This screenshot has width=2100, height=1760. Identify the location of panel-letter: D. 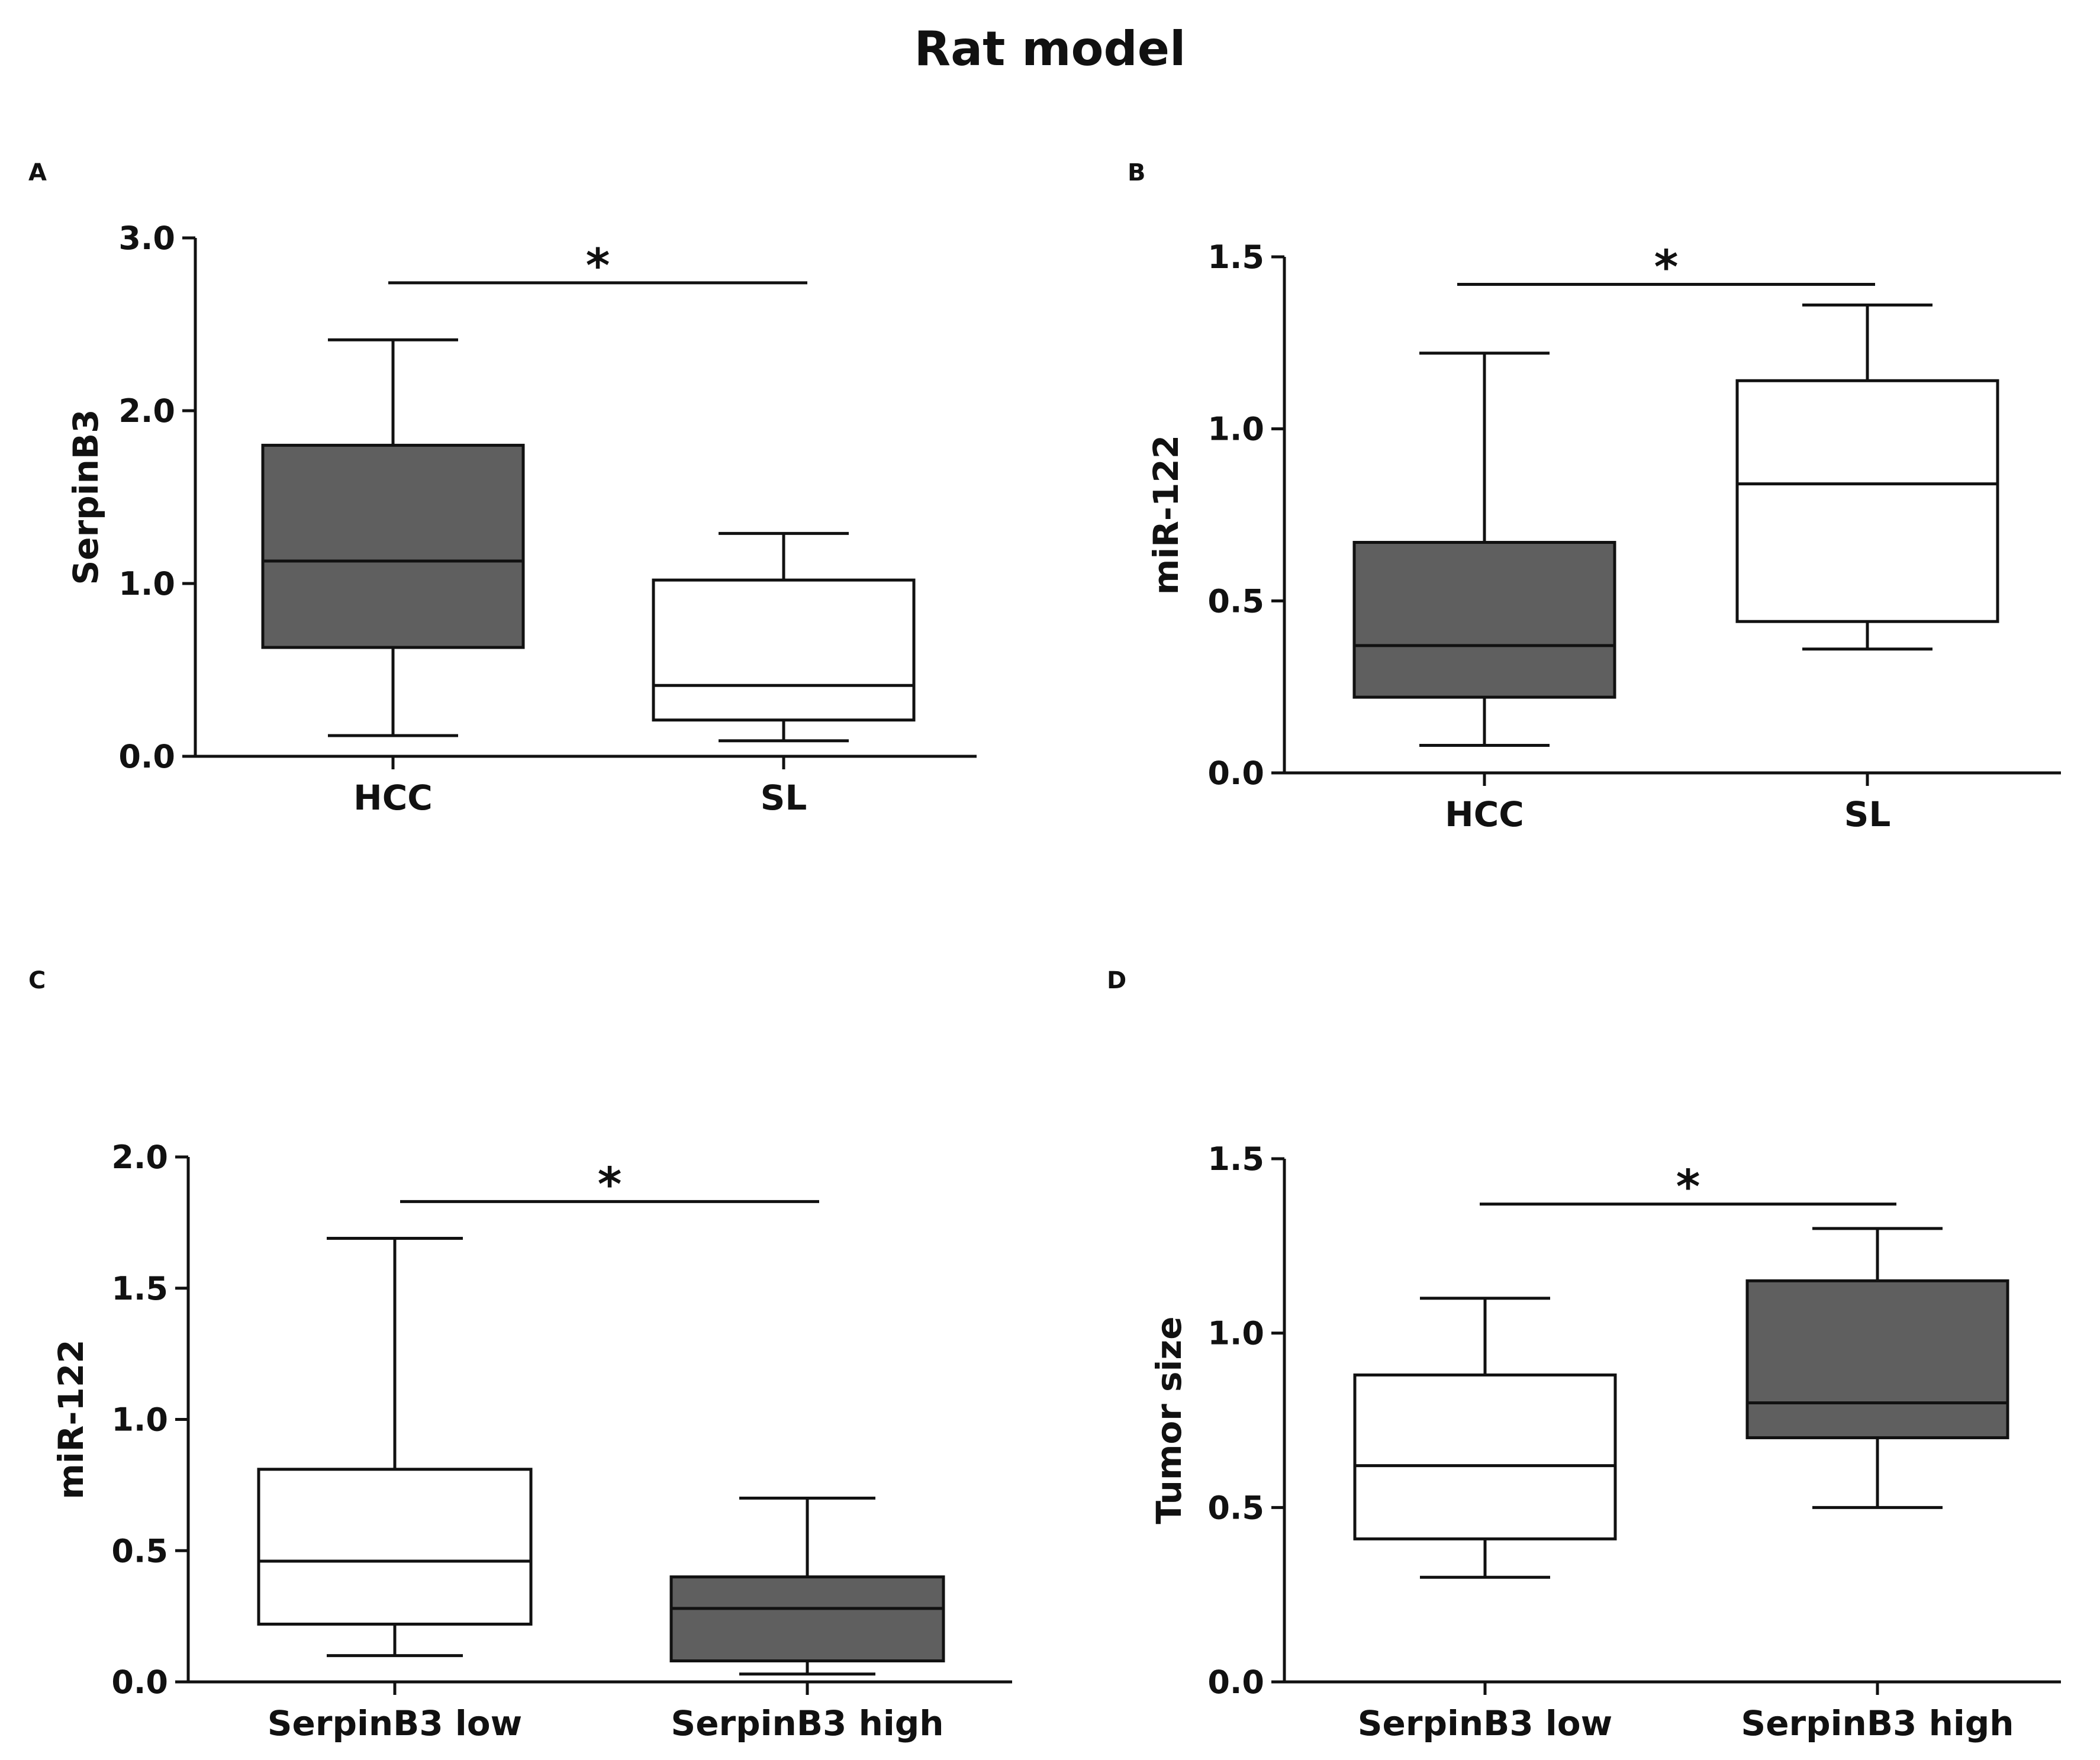
(1116, 980).